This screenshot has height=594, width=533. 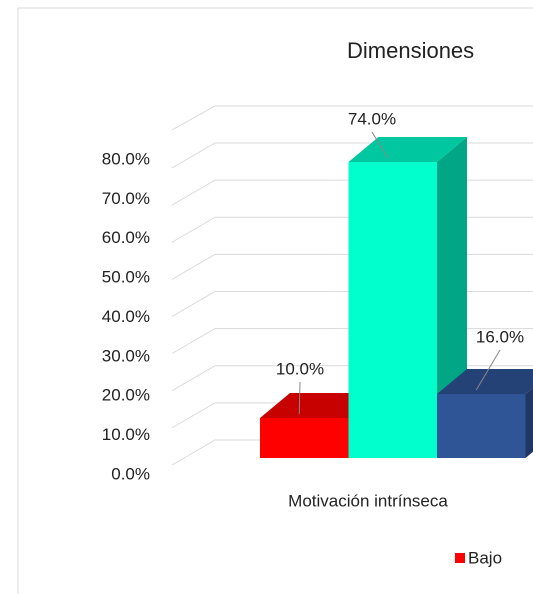 What do you see at coordinates (410, 50) in the screenshot?
I see `chart-title: Dimensiones` at bounding box center [410, 50].